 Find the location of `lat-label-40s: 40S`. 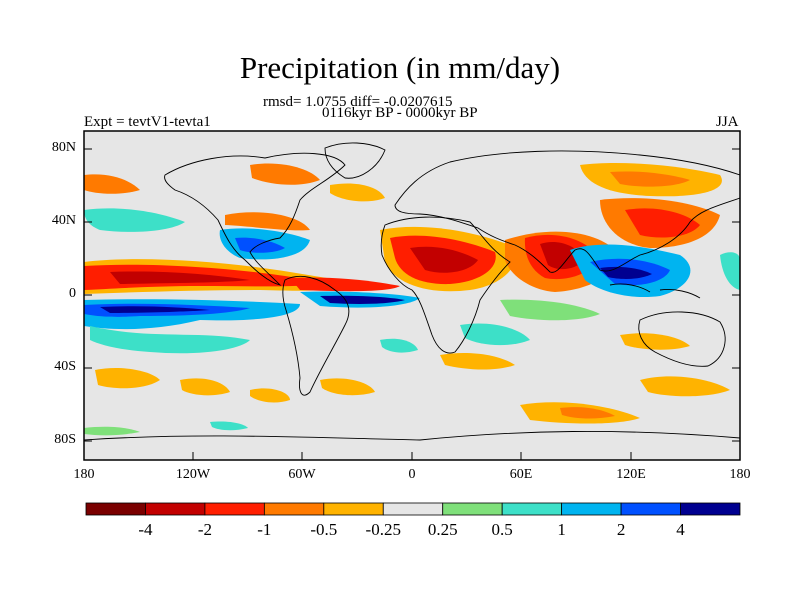

lat-label-40s: 40S is located at coordinates (65, 366).